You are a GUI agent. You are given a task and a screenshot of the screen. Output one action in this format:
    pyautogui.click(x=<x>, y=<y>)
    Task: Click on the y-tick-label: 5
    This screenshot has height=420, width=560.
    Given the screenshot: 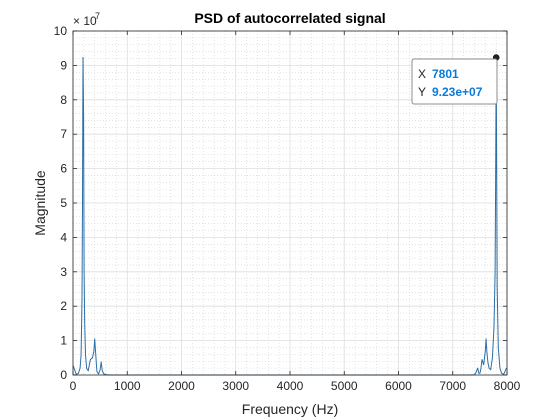 What is the action you would take?
    pyautogui.click(x=63, y=203)
    